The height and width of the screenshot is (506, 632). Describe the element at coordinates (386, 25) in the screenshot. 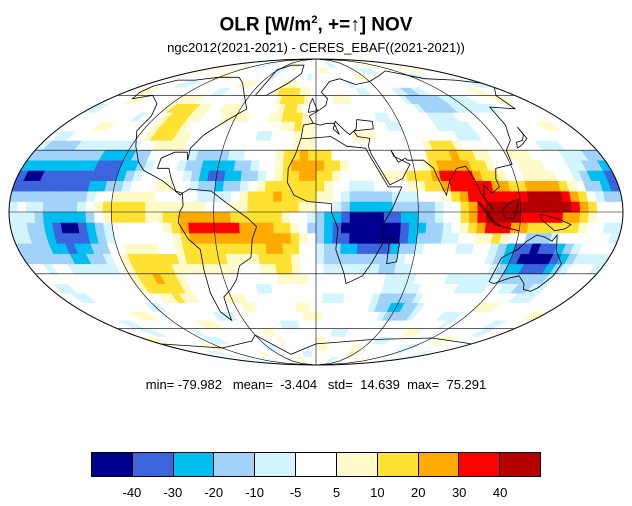

I see `title-month: ] NOV` at that location.